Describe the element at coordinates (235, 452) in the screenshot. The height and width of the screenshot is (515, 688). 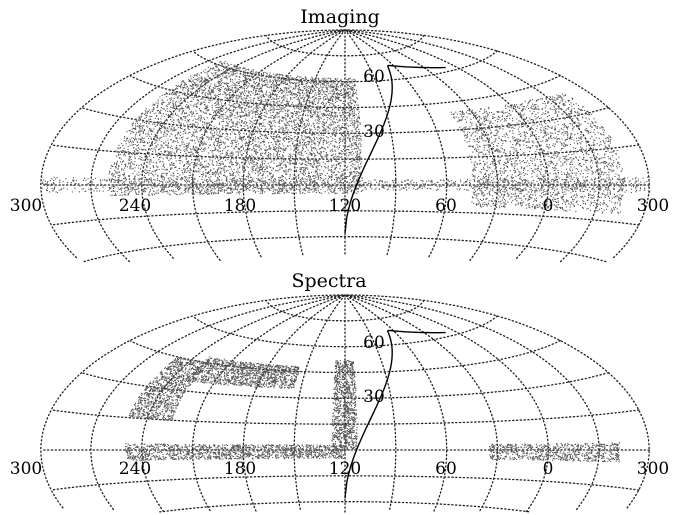
I see `spectra-coverage-bottom-band` at that location.